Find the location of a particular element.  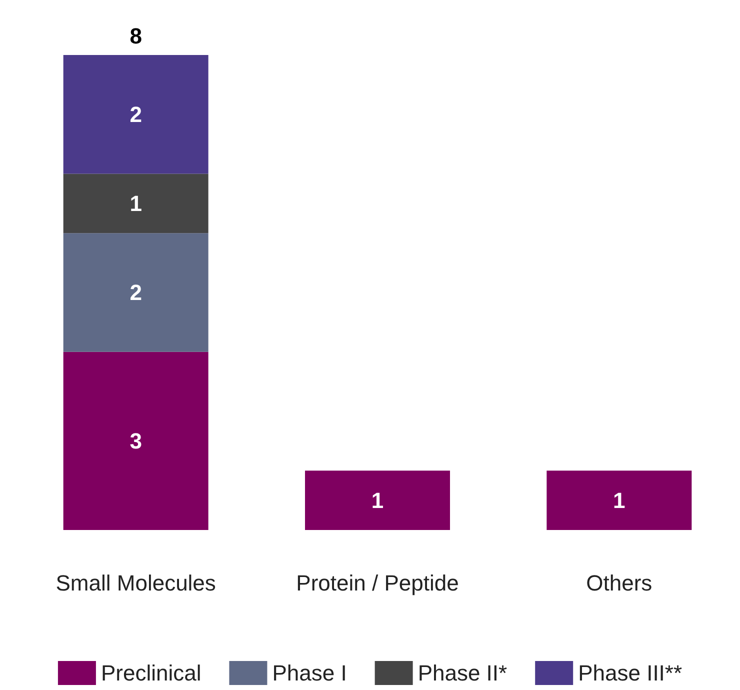

legend-label: Phase I is located at coordinates (309, 673).